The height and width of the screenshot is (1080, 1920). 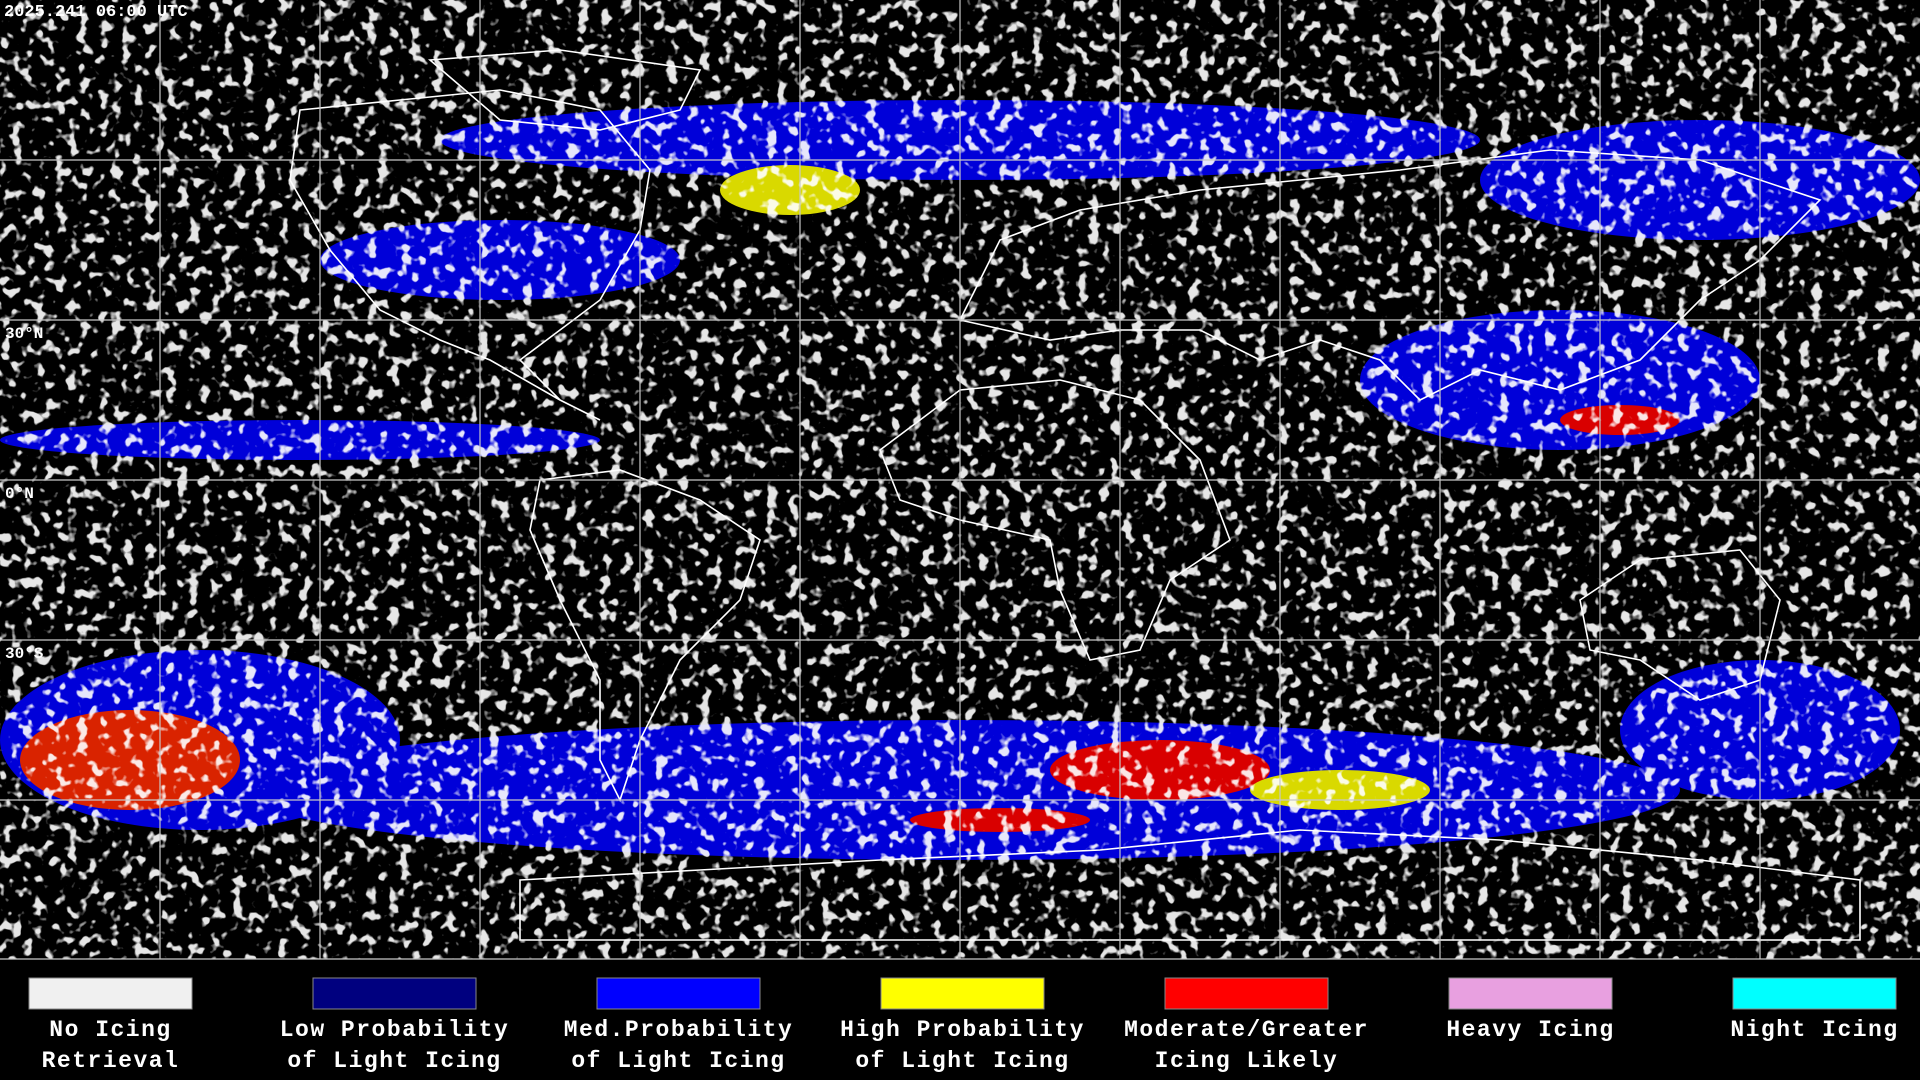 I want to click on legend-label: Night Icing, so click(x=1814, y=1030).